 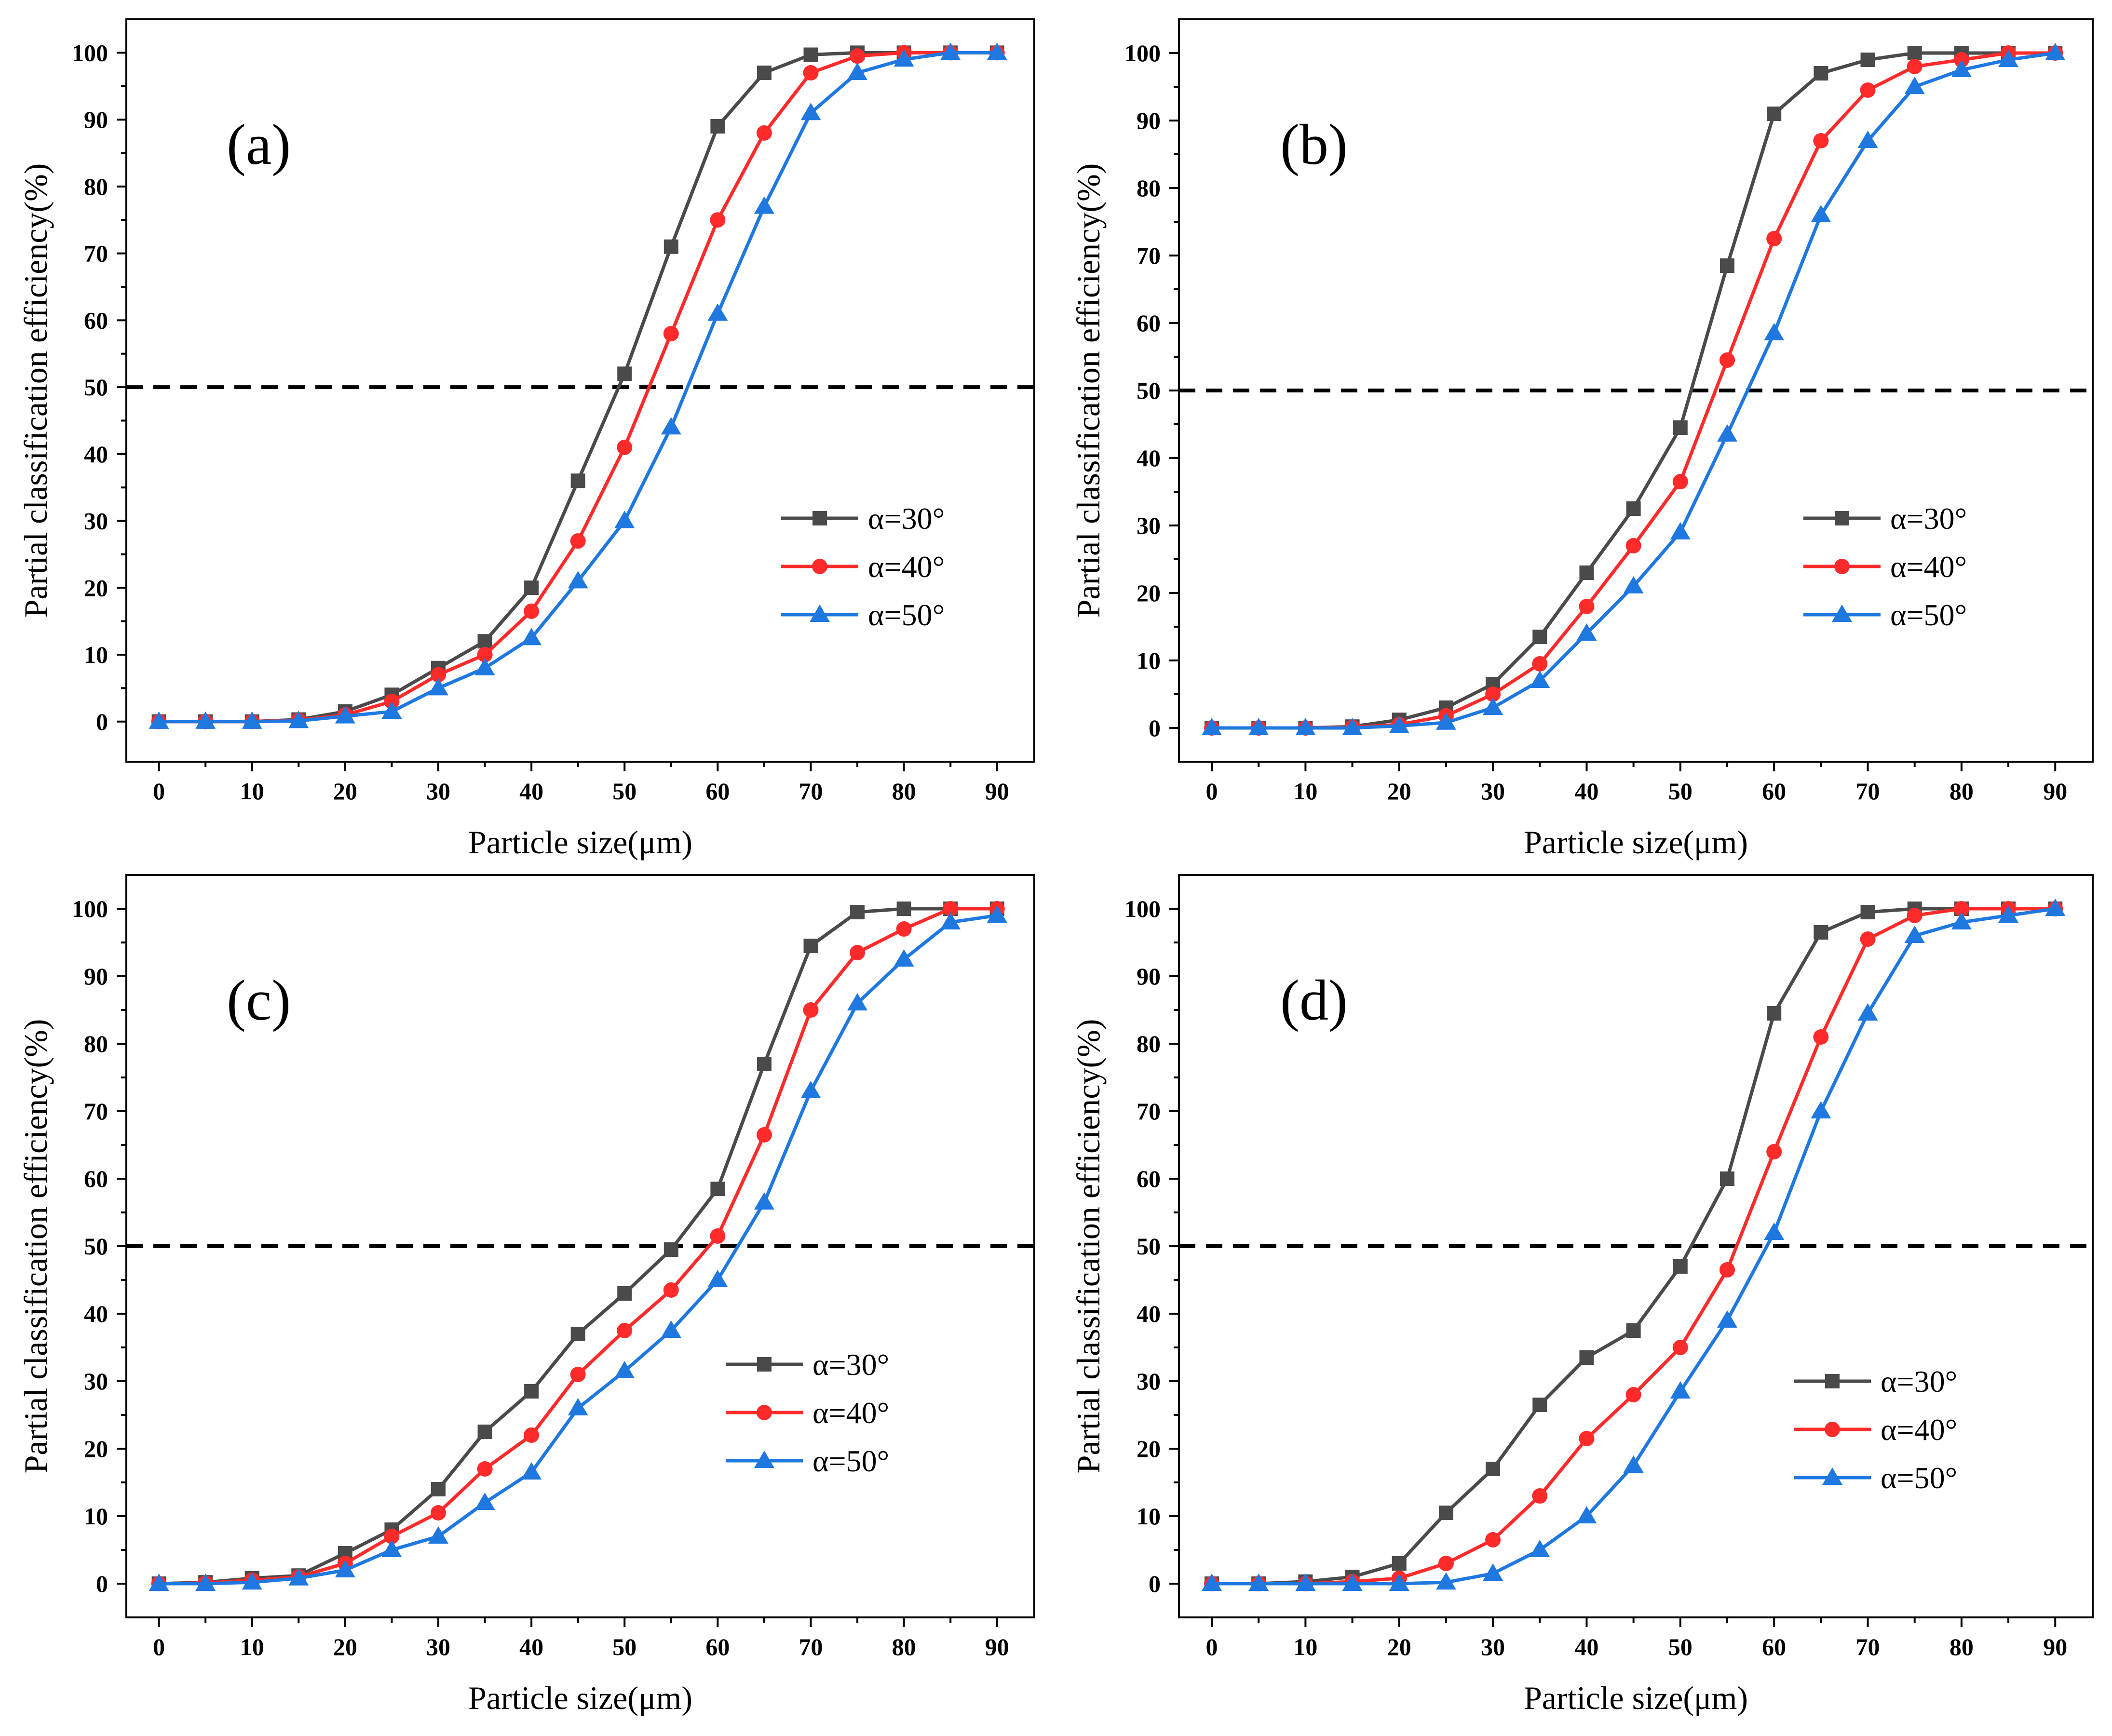 I want to click on legend-label-alpha30: α=30°, so click(x=1928, y=518).